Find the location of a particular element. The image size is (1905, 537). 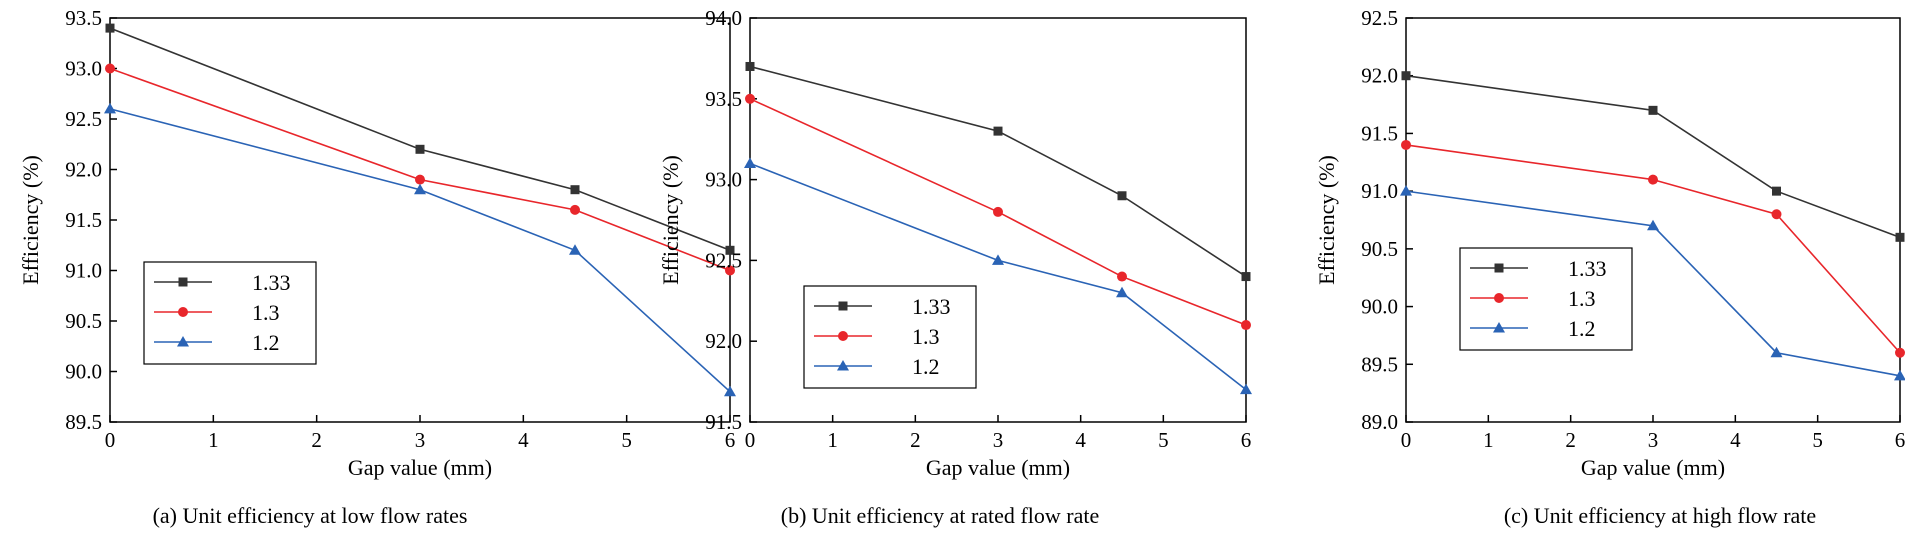

figure-caption: (a) Unit efficiency at low flow rates is located at coordinates (310, 515).